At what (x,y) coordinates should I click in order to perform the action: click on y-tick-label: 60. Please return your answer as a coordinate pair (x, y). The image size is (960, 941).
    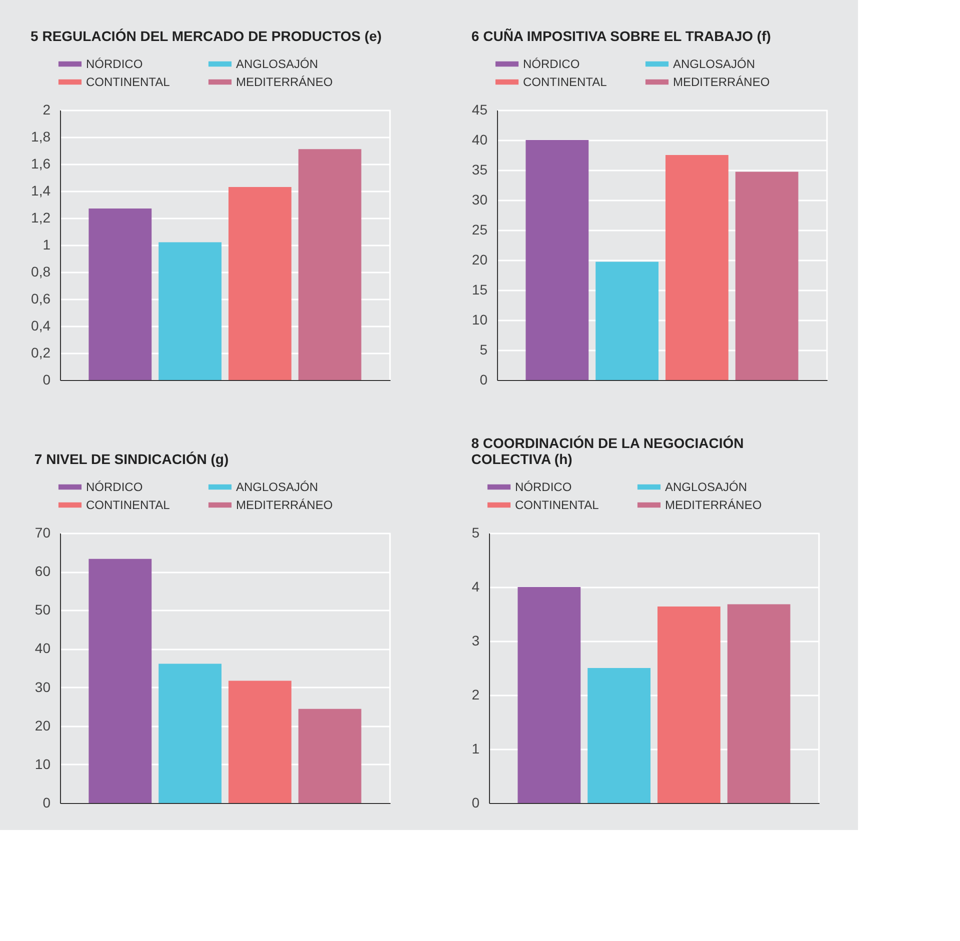
    Looking at the image, I should click on (42, 571).